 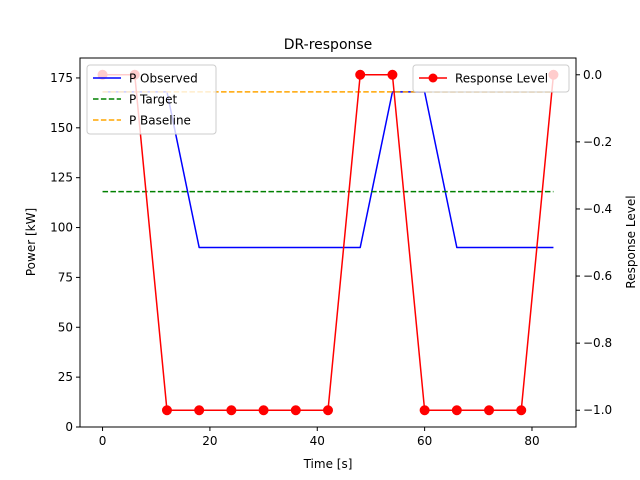 I want to click on y-tick-label-right: −0.4, so click(x=597, y=209).